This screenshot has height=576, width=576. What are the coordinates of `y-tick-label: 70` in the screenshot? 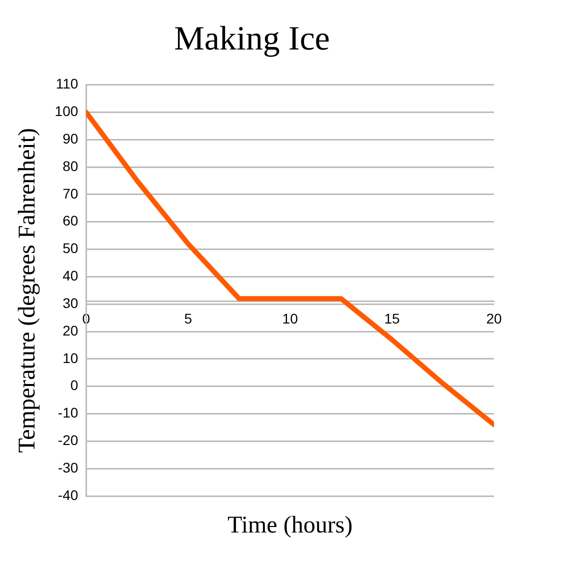 It's located at (70, 193).